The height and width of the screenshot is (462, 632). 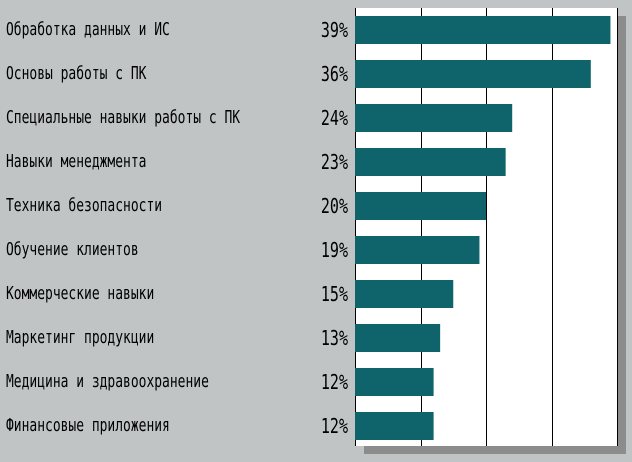 I want to click on category-label: Специальные навыки работы с ПК, so click(x=123, y=117).